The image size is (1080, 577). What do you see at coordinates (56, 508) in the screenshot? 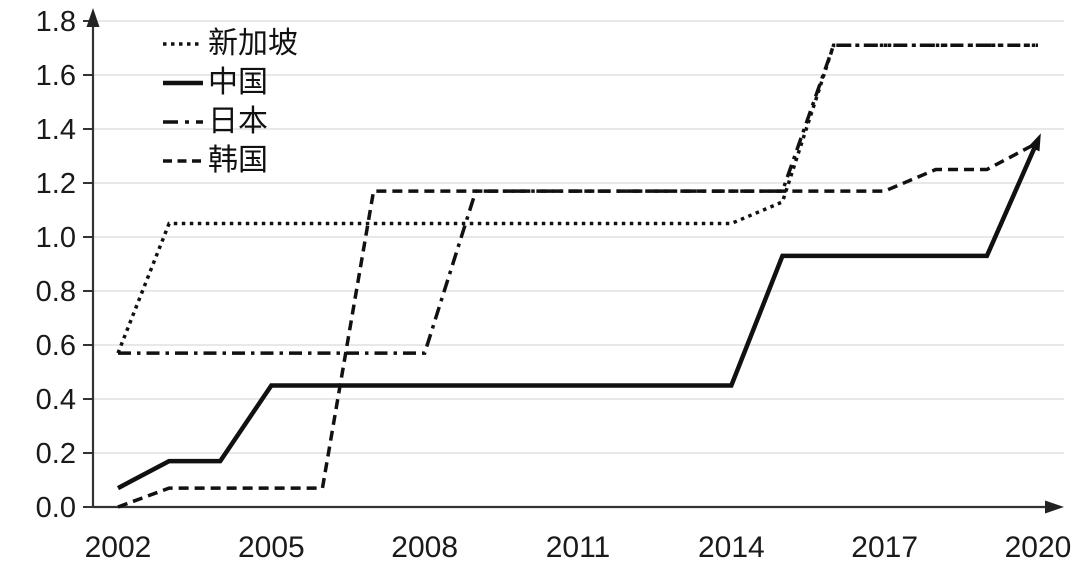
I see `y-tick-label: 0.0` at bounding box center [56, 508].